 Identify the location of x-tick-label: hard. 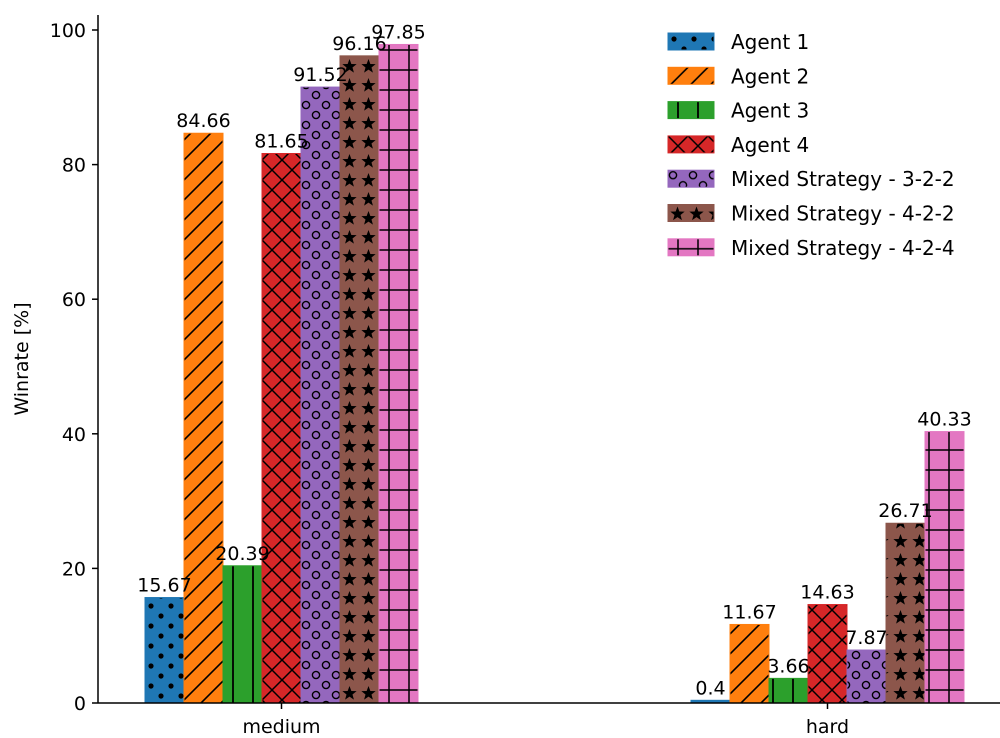
(827, 727).